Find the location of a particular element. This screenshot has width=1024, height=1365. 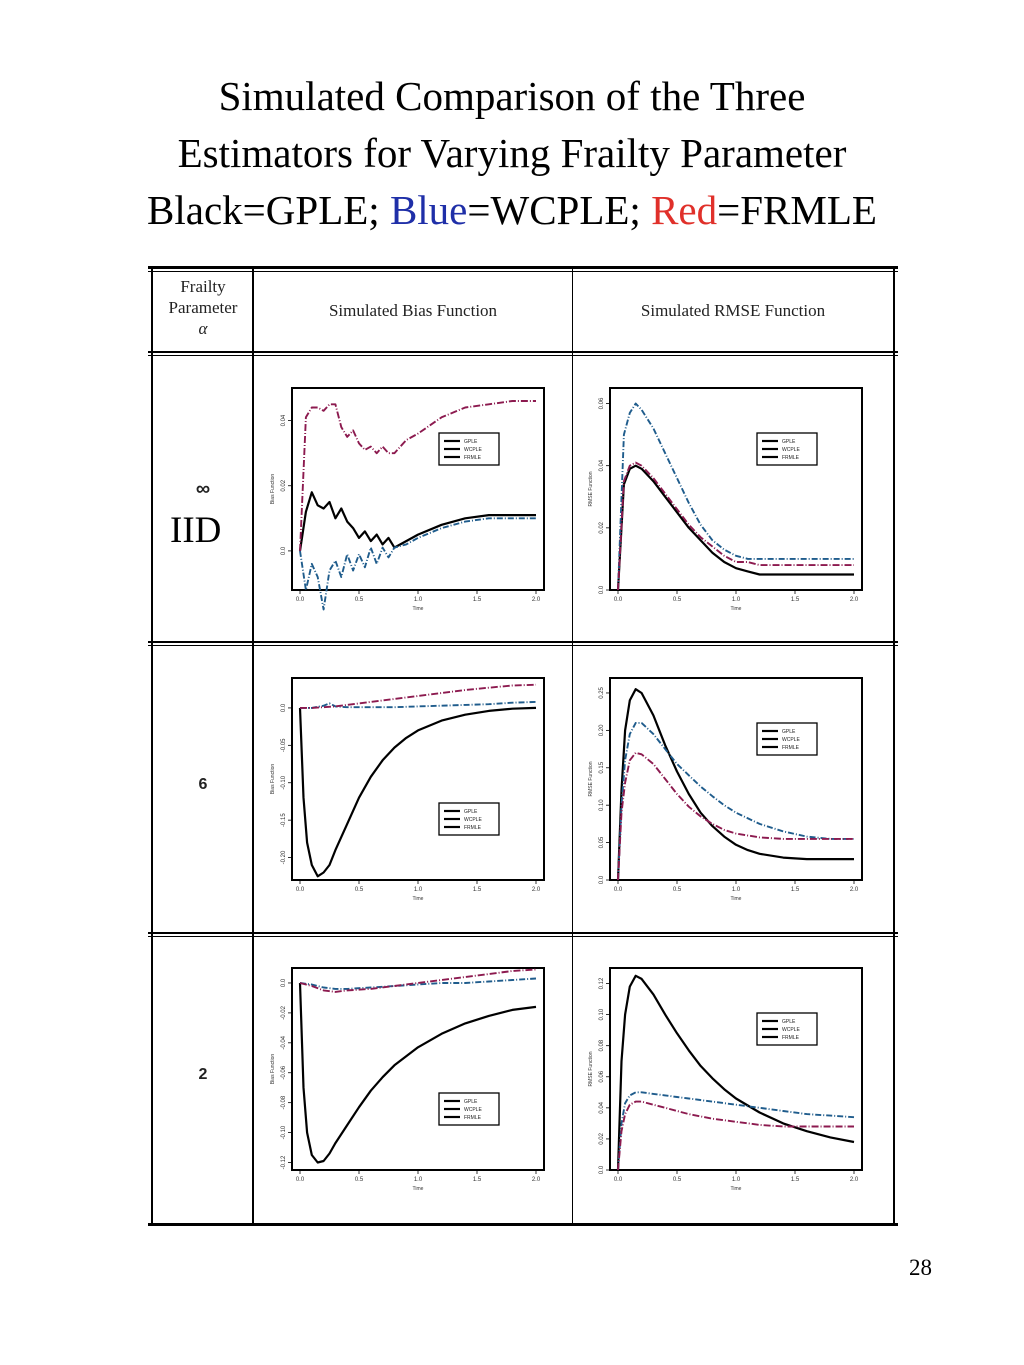

legend-box is located at coordinates (469, 449).